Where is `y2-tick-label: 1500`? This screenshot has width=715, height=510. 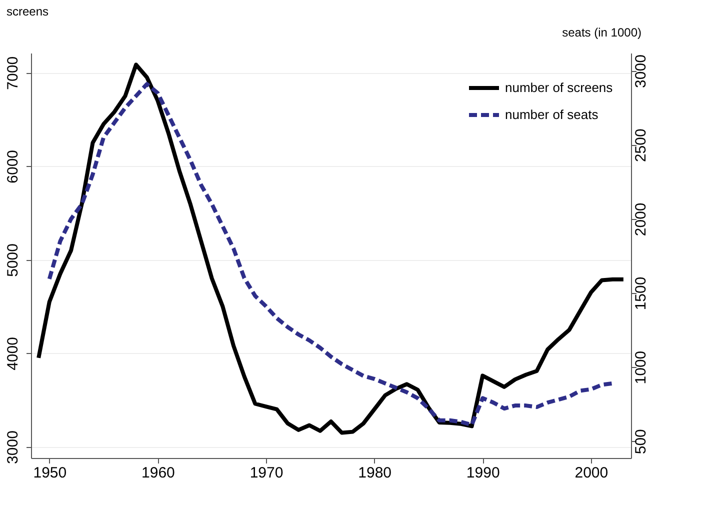
y2-tick-label: 1500 is located at coordinates (641, 293).